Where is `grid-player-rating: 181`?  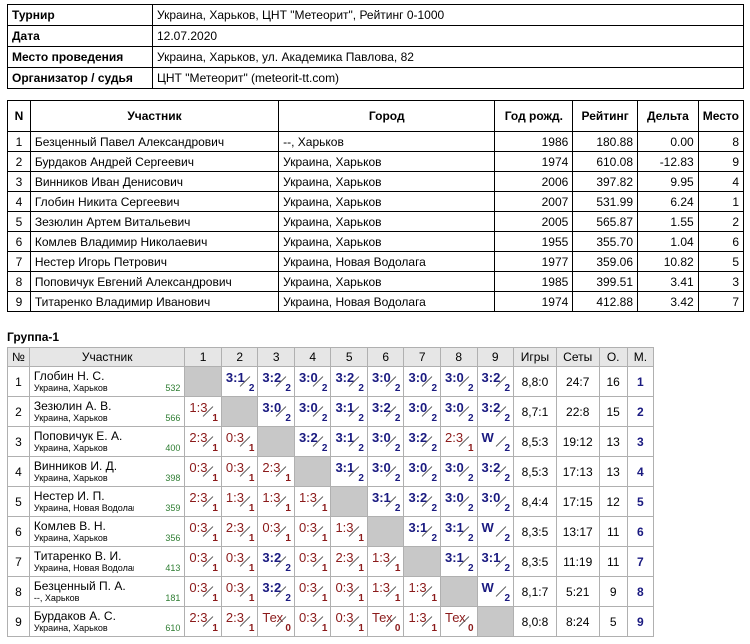
grid-player-rating: 181 is located at coordinates (173, 598).